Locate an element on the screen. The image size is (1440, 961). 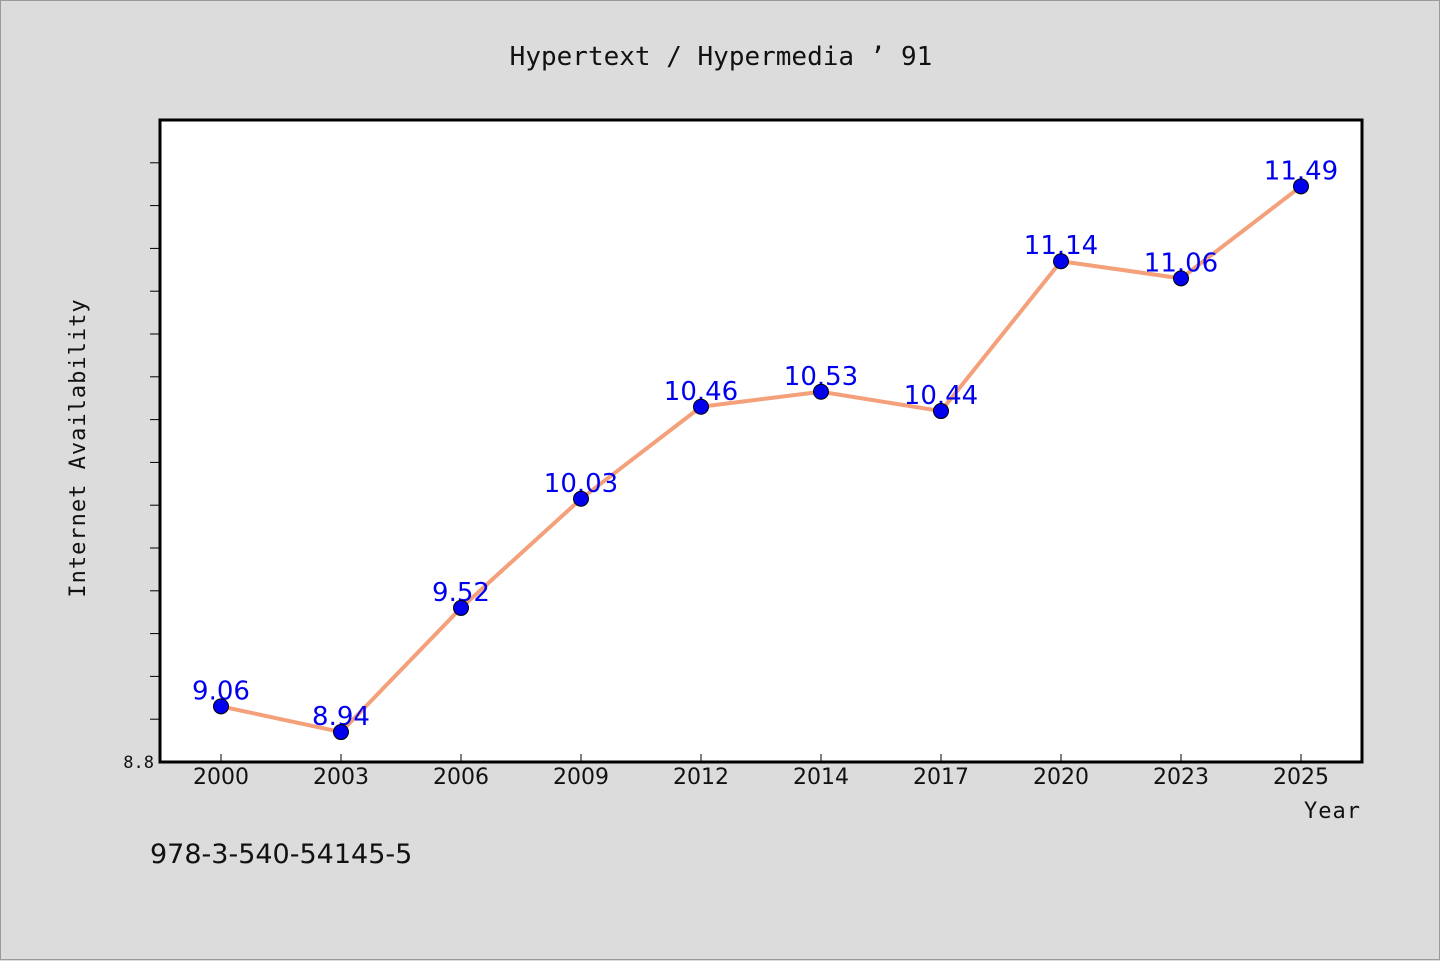
y-axis-label: Internet Availability is located at coordinates (78, 447).